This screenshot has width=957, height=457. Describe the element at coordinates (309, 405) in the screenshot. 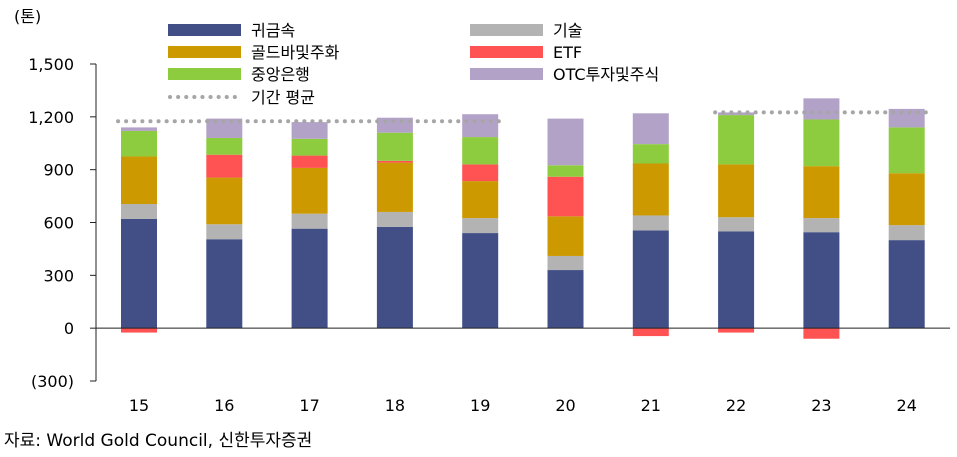

I see `x-tick-label: 17` at that location.